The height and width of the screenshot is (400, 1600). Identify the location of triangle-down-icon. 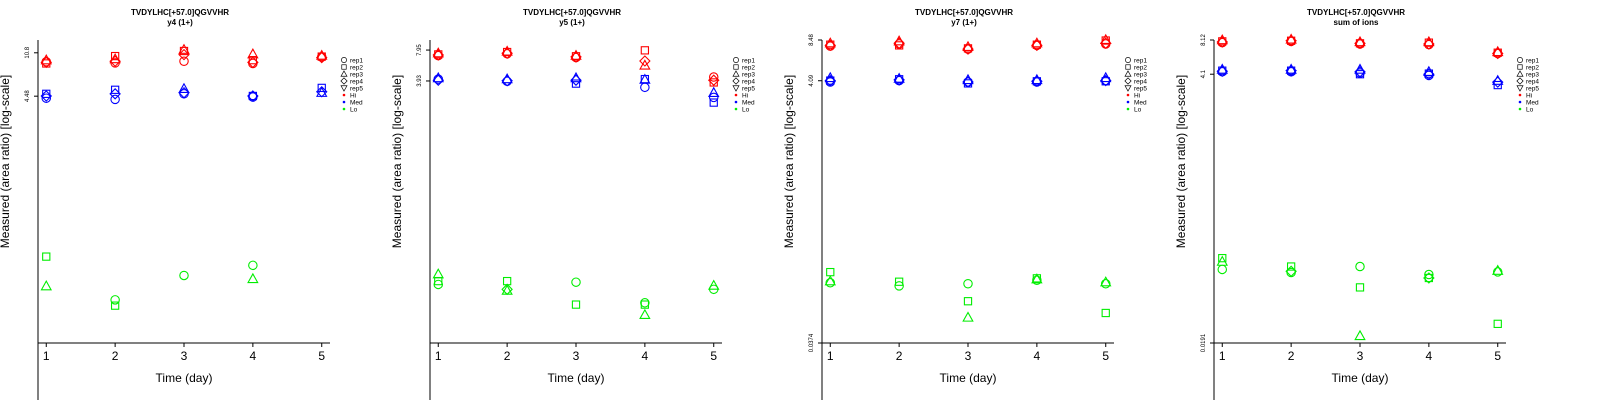
(344, 88).